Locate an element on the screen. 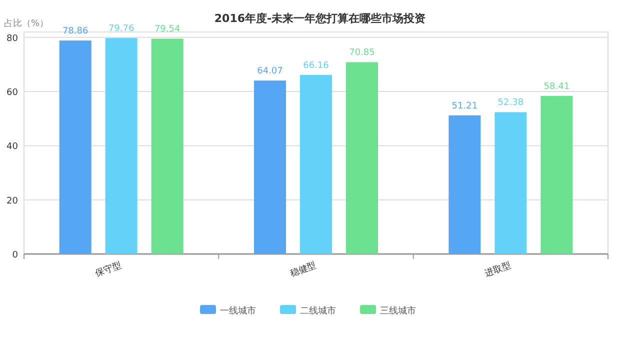 The width and height of the screenshot is (640, 337). x-tick-label: 稳健型 is located at coordinates (303, 270).